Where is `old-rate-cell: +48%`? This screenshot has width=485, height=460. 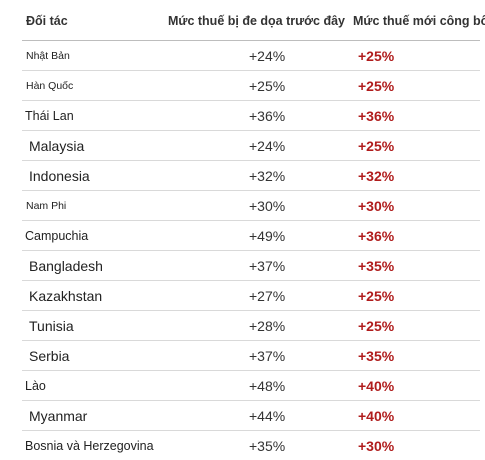
old-rate-cell: +48% is located at coordinates (267, 385).